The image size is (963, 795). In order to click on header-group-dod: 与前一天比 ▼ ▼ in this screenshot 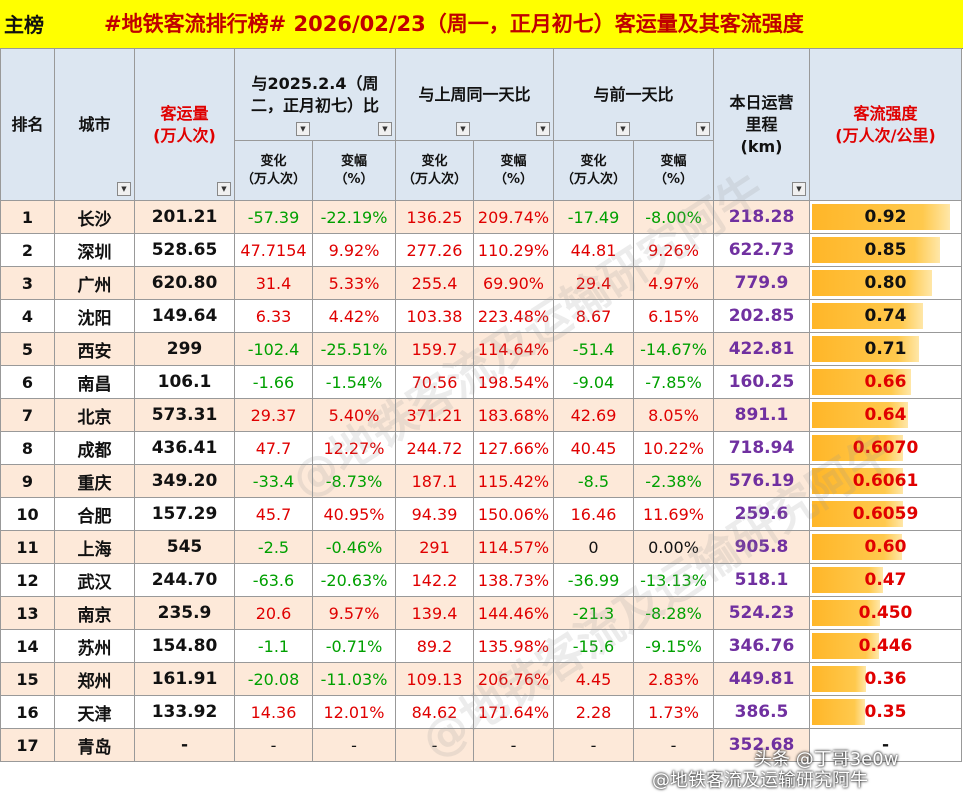, I will do `click(633, 94)`.